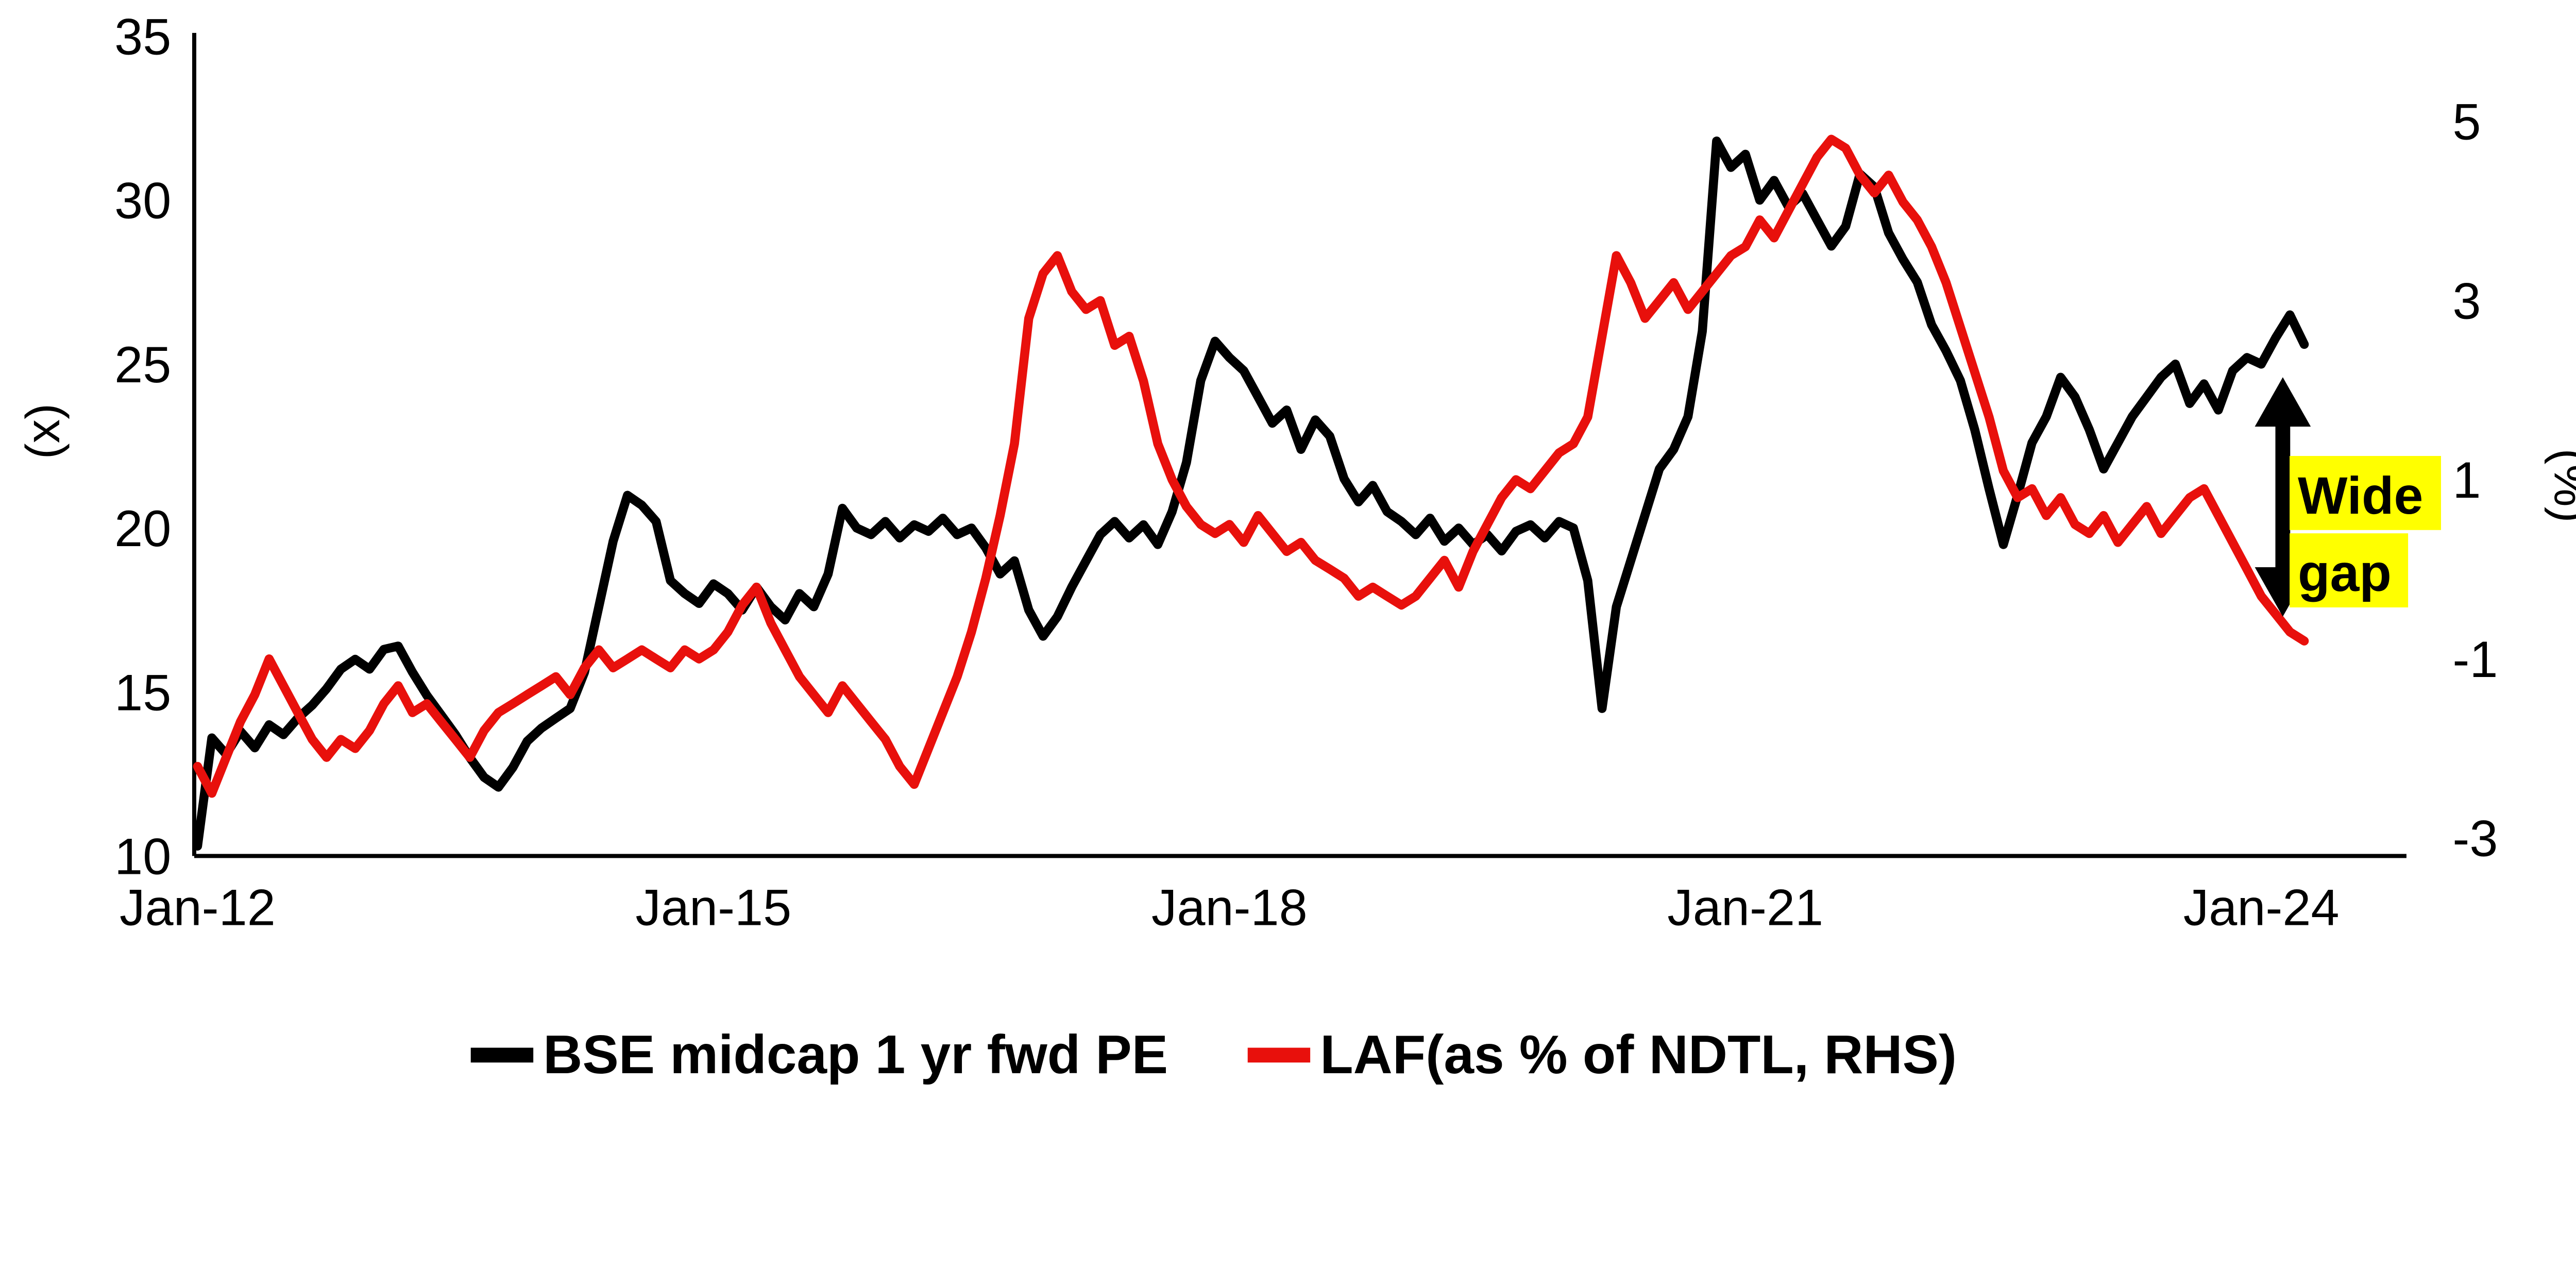 The height and width of the screenshot is (1286, 2576). Describe the element at coordinates (142, 528) in the screenshot. I see `left-tick-20: 20` at that location.